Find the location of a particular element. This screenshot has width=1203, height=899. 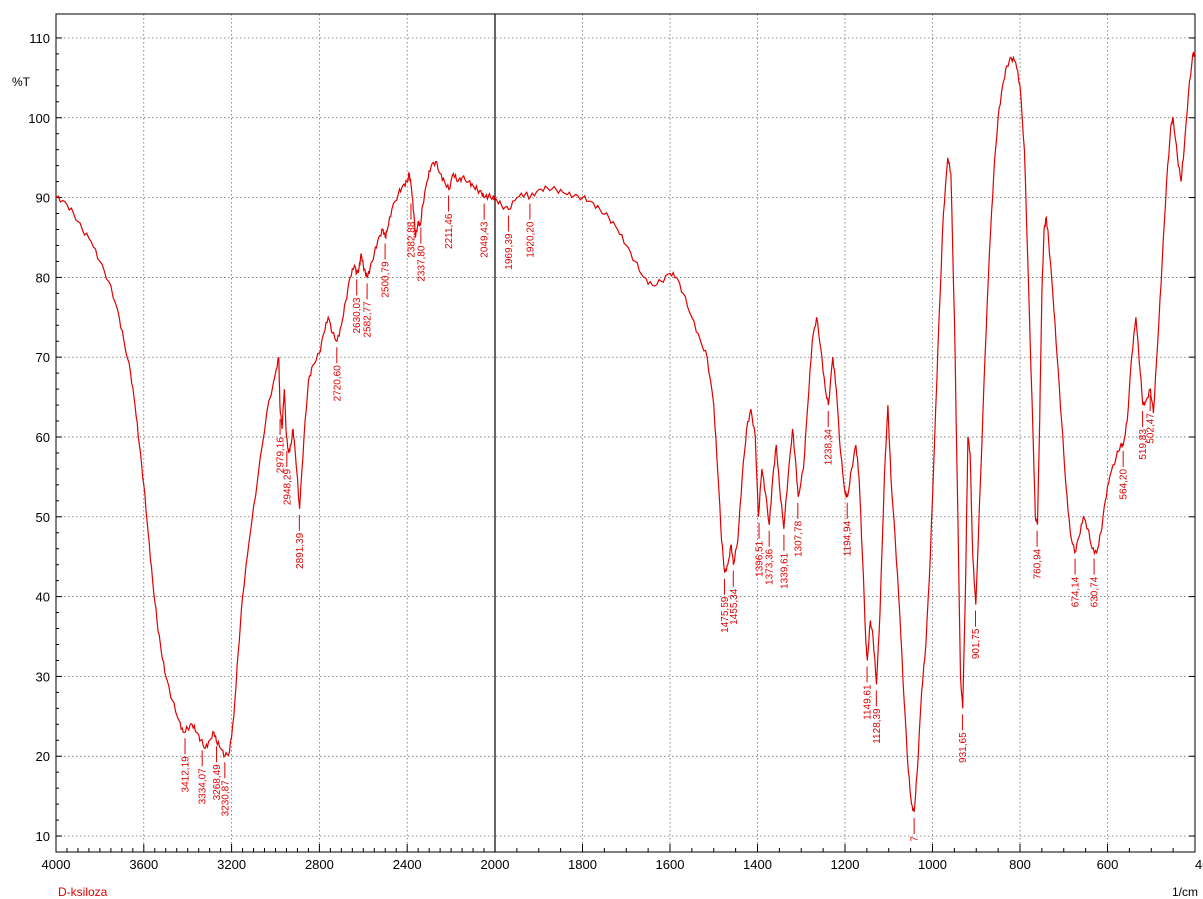

peak-label: 1194,94 is located at coordinates (848, 538).